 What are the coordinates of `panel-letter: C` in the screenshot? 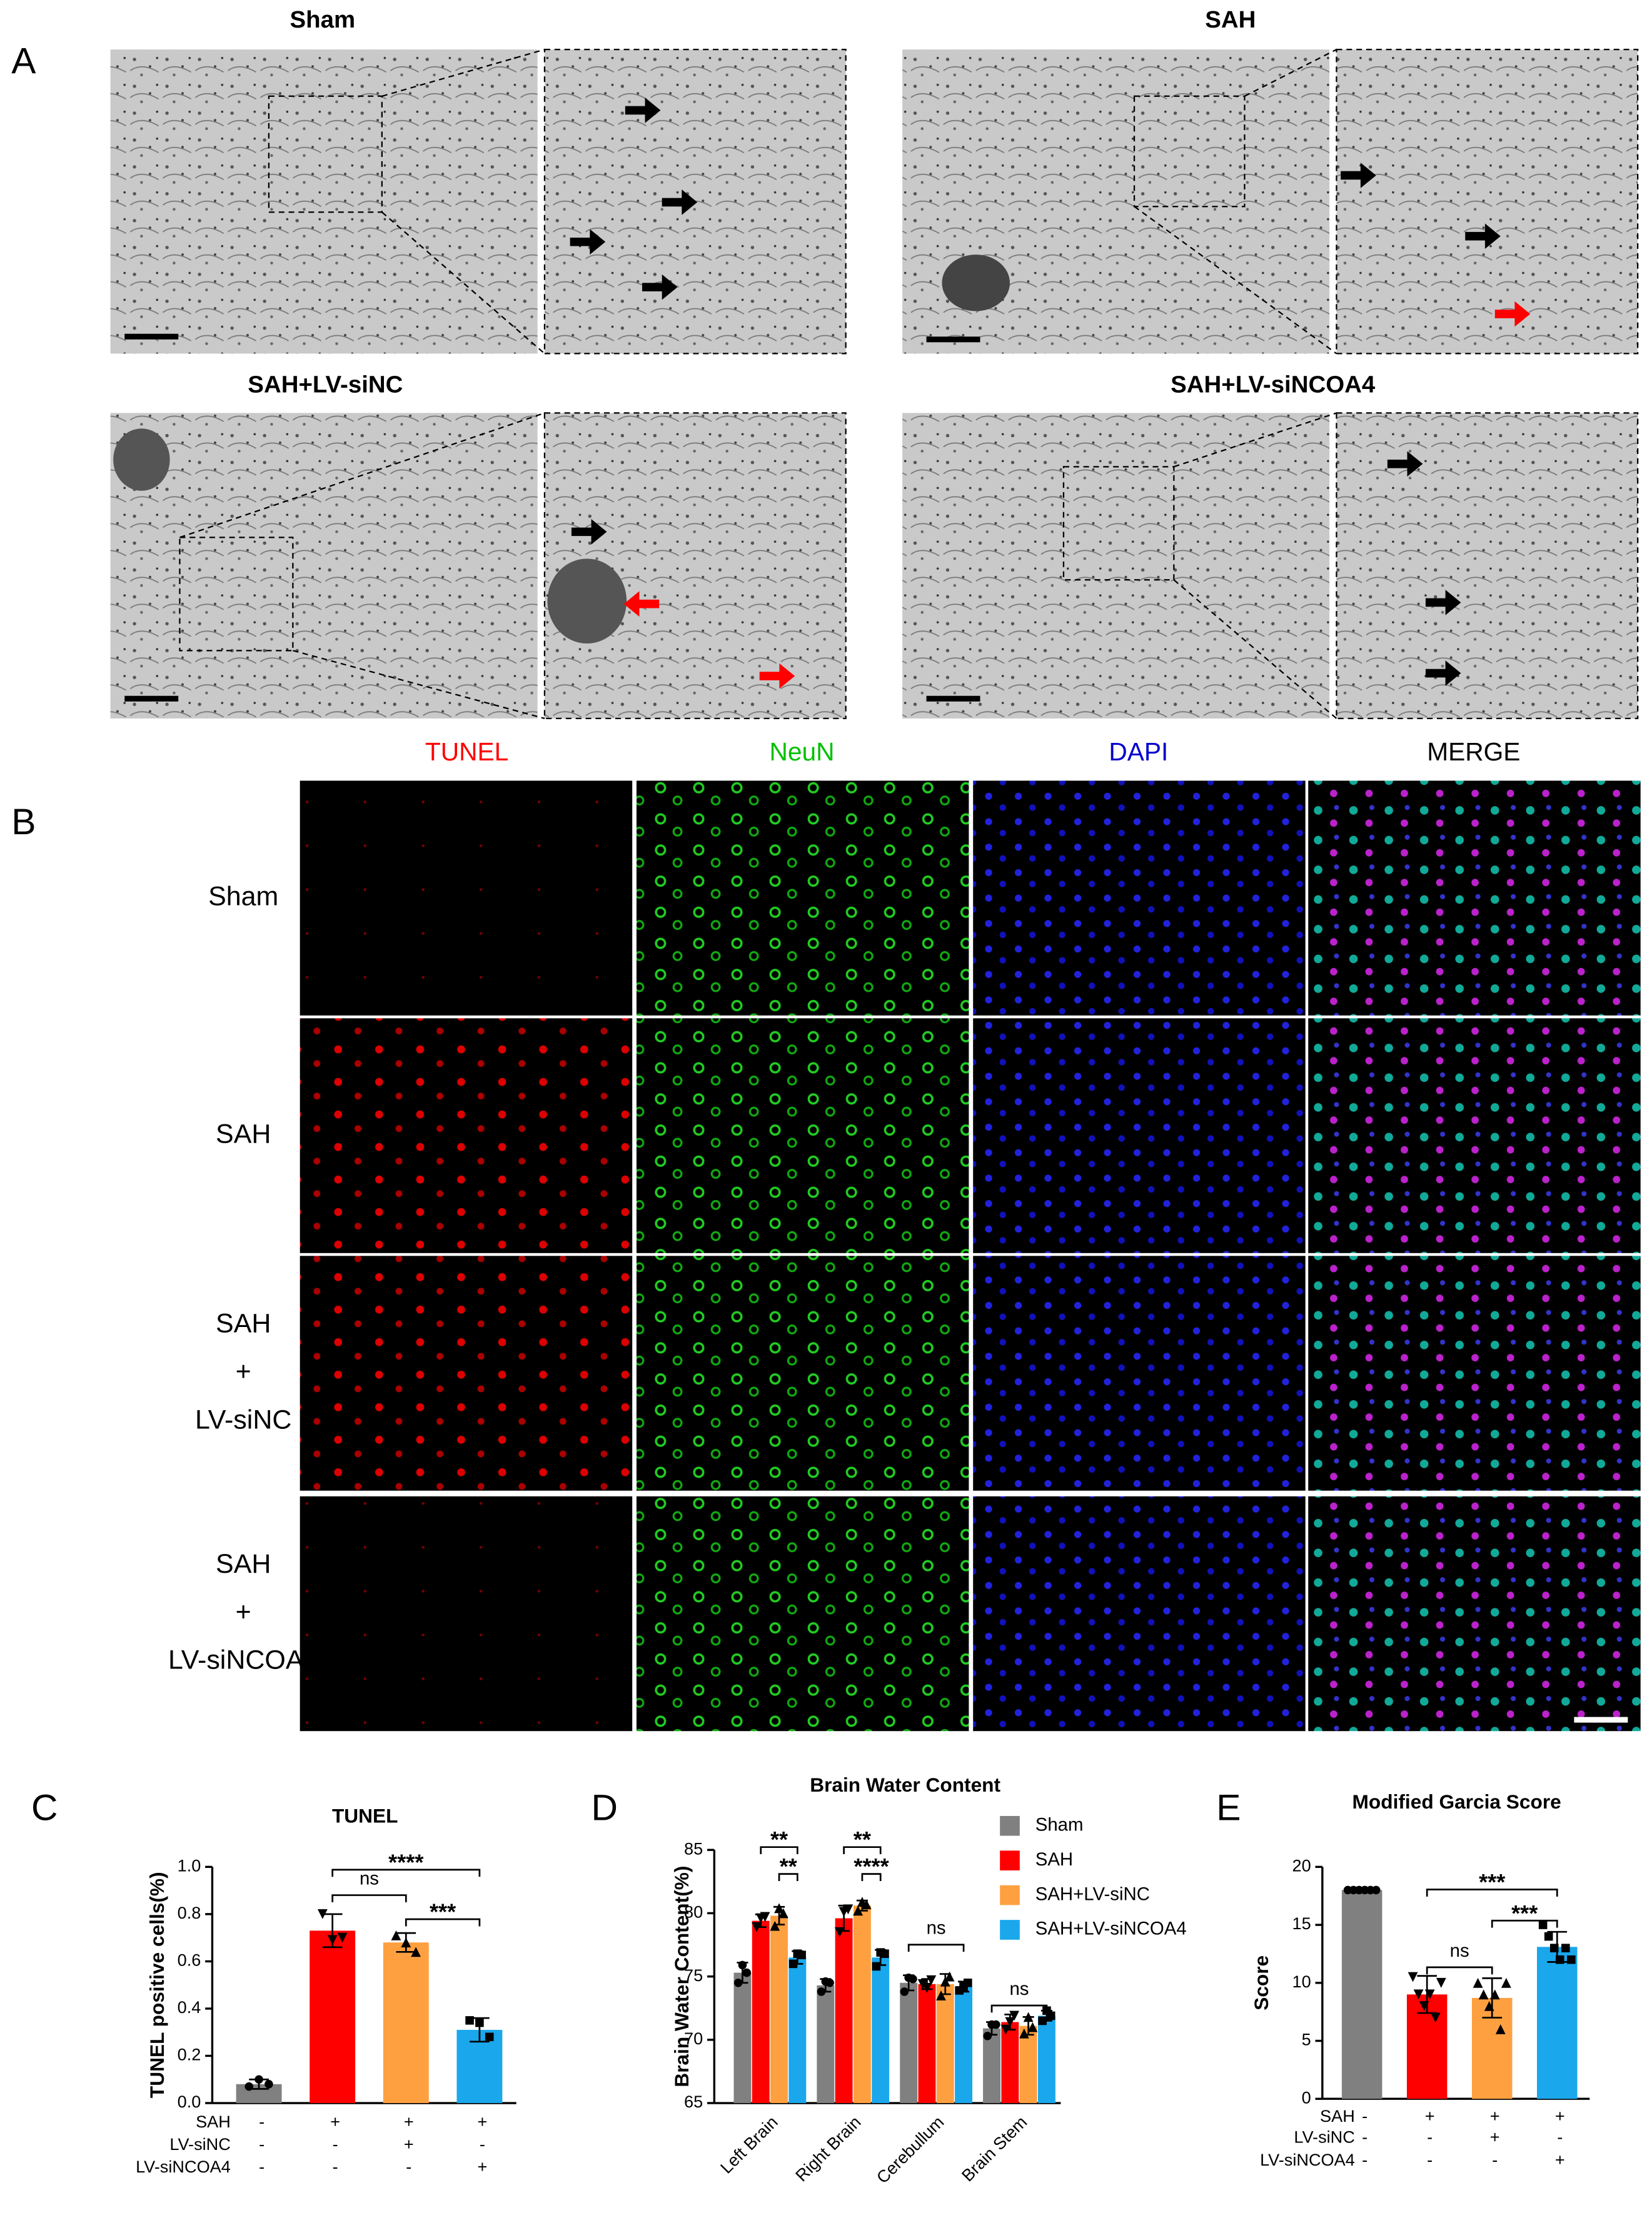 It's located at (44, 1808).